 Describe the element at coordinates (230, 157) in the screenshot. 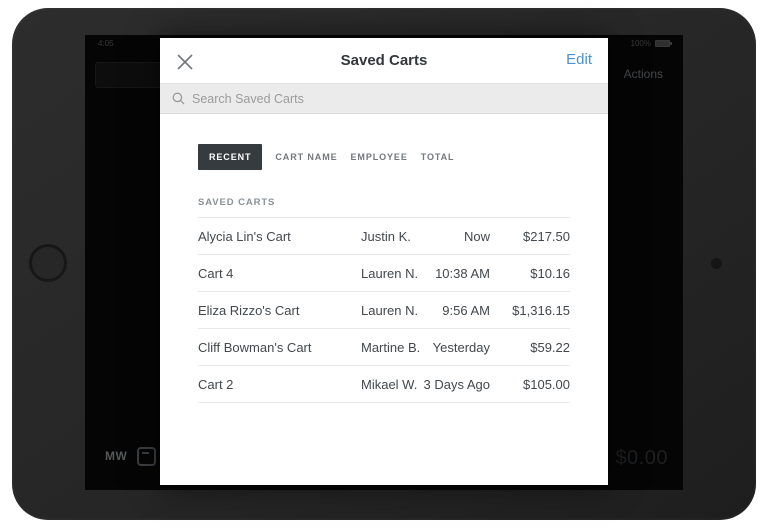

I see `tab-recent: RECENT` at that location.